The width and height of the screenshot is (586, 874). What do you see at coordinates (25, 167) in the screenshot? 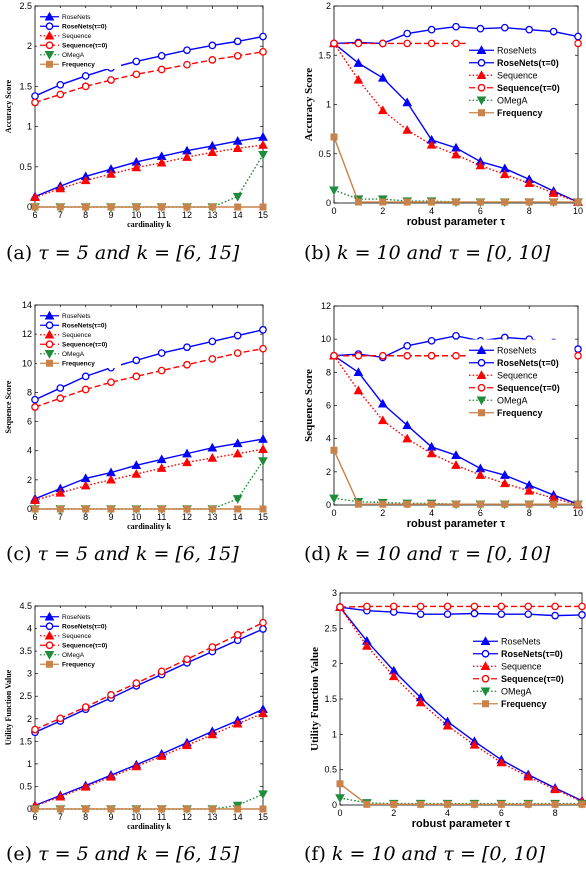
I see `y-tick-label: 0.5` at bounding box center [25, 167].